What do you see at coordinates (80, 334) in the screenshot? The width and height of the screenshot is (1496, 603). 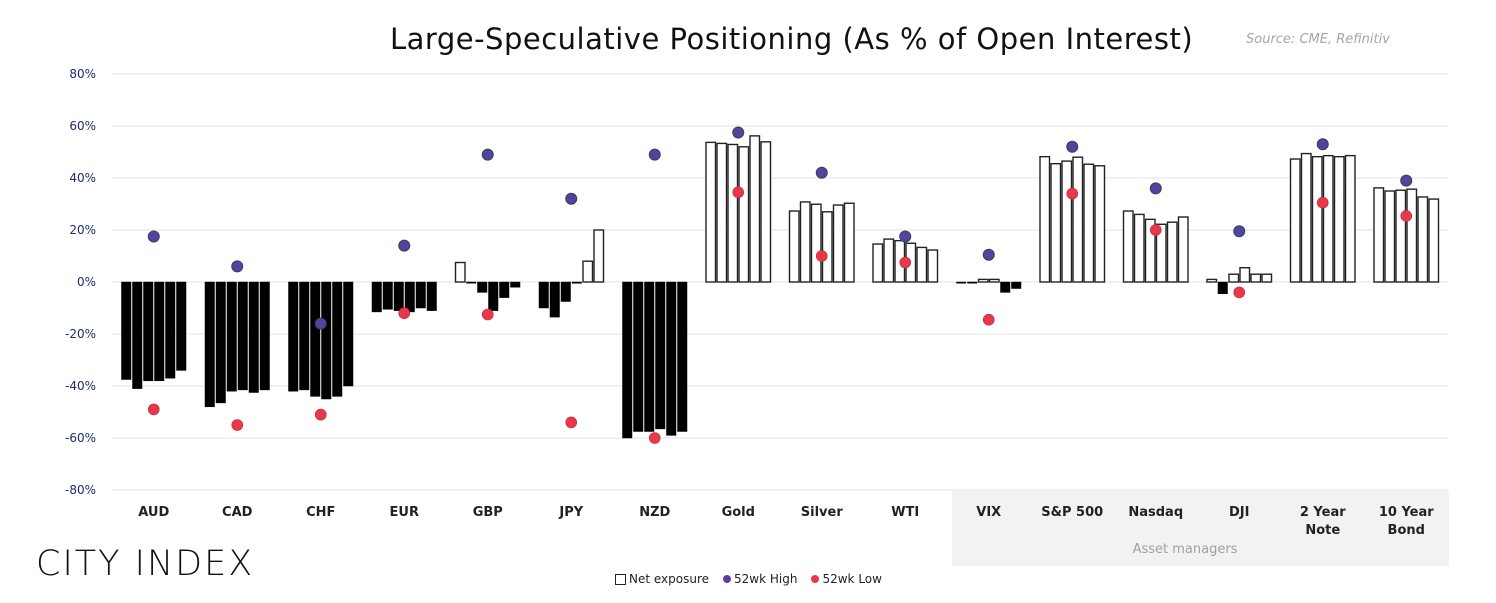 I see `y-tick-label: -20%` at bounding box center [80, 334].